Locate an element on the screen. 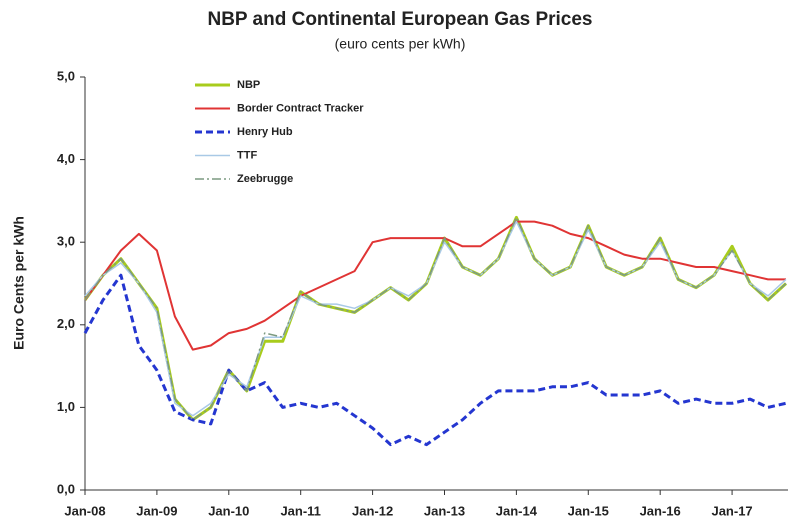  chart-title: NBP and Continental European Gas Prices is located at coordinates (399, 19).